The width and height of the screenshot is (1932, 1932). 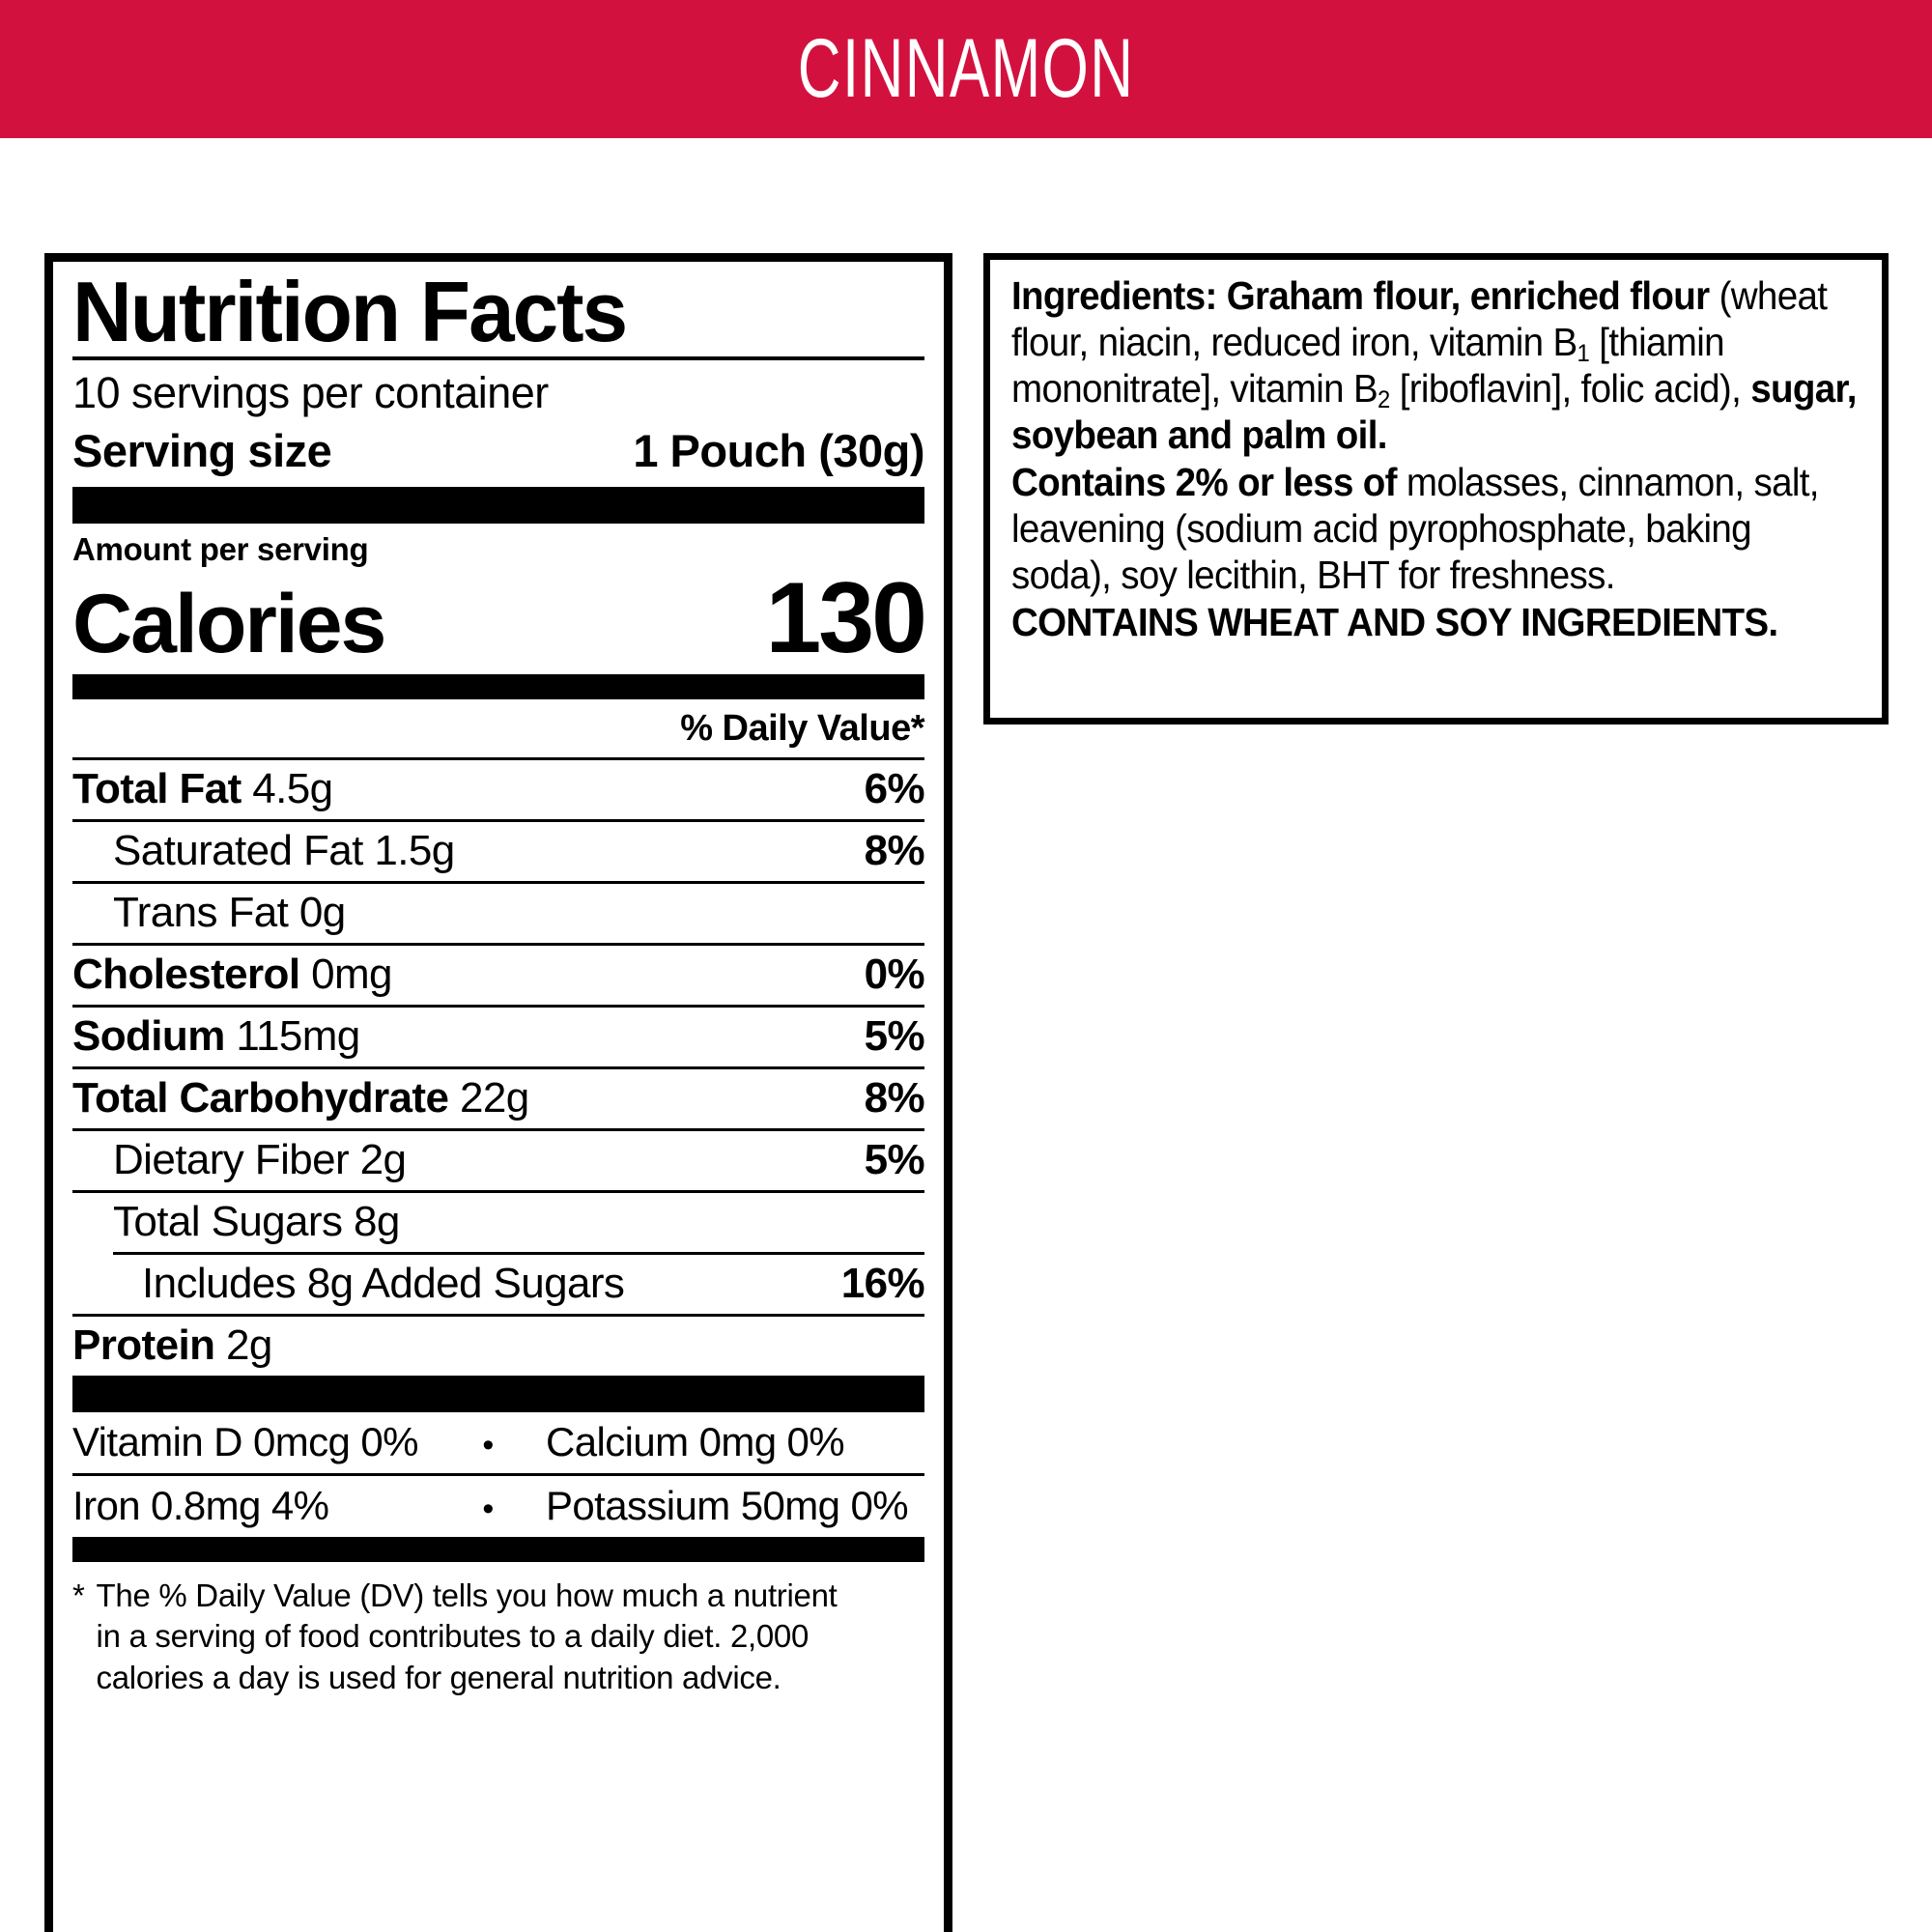 What do you see at coordinates (1384, 399) in the screenshot?
I see `vitamin-b2-subscript: 2` at bounding box center [1384, 399].